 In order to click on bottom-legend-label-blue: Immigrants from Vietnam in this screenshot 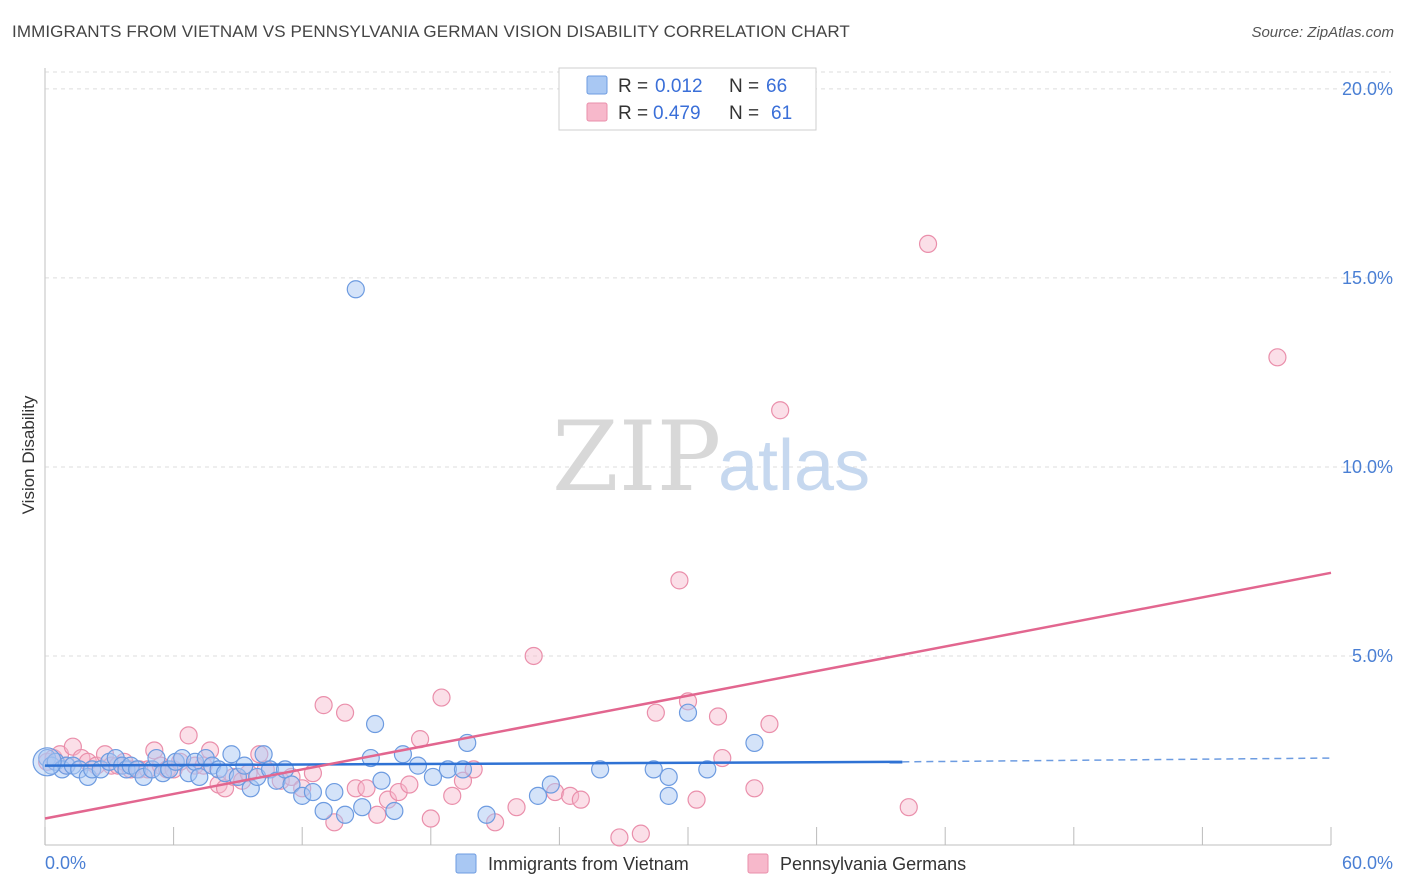, I will do `click(588, 864)`.